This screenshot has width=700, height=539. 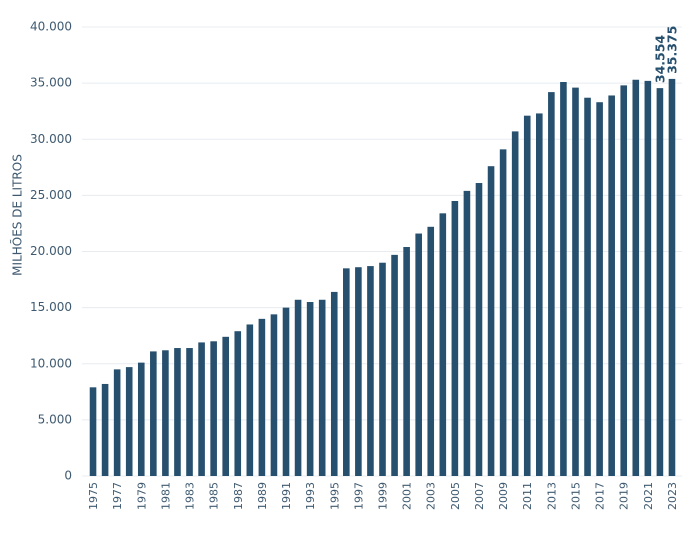 I want to click on y-axis-label: MILHÕES DE LITROS, so click(x=17, y=215).